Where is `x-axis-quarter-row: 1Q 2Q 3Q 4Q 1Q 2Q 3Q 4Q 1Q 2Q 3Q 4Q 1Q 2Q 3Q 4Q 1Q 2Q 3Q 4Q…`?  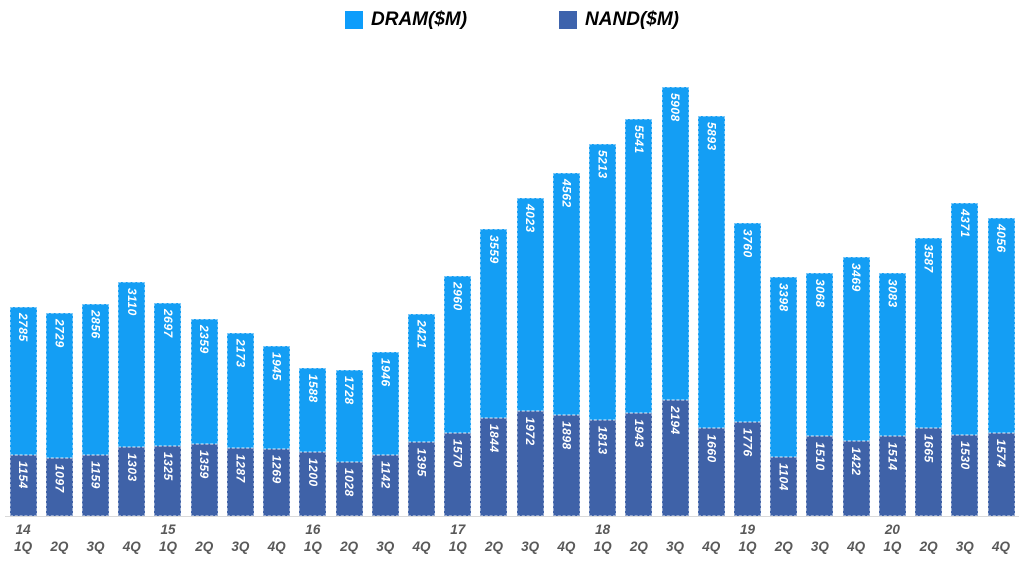
x-axis-quarter-row: 1Q 2Q 3Q 4Q 1Q 2Q 3Q 4Q 1Q 2Q 3Q 4Q 1Q 2Q 3Q 4Q 1Q 2Q 3Q 4Q… is located at coordinates (512, 546).